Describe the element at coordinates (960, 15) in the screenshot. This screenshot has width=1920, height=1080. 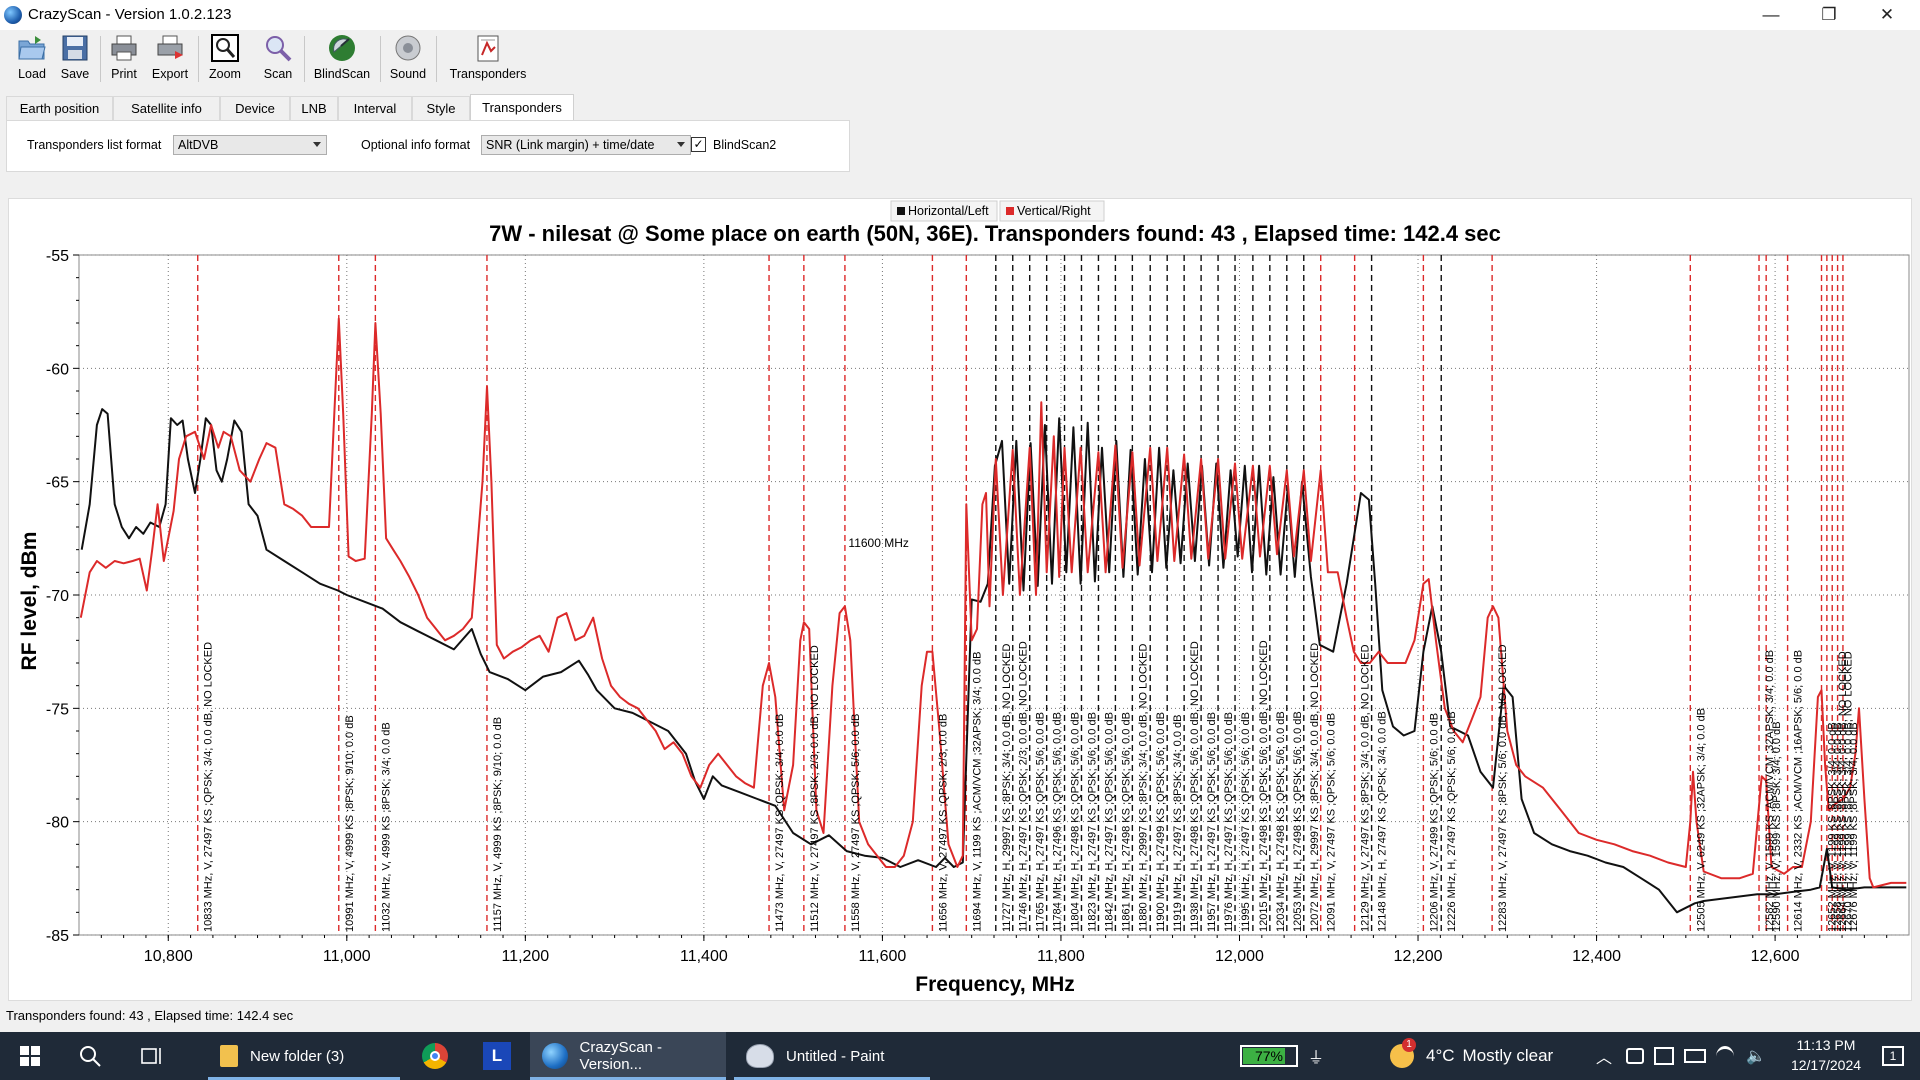
I see `title-bar: CrazyScan - Version 1.0.2.123 — ❐ ✕` at that location.